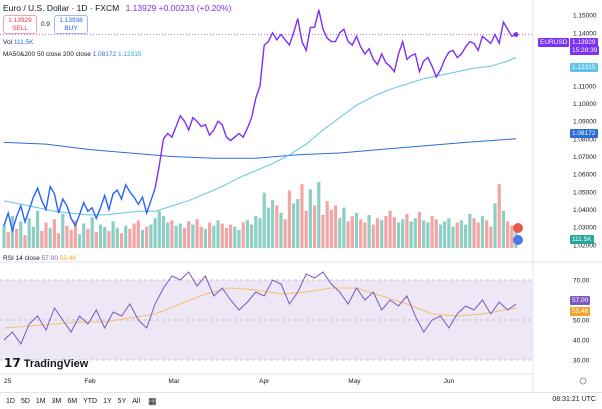  What do you see at coordinates (90, 381) in the screenshot?
I see `time-axis-tick: Feb` at bounding box center [90, 381].